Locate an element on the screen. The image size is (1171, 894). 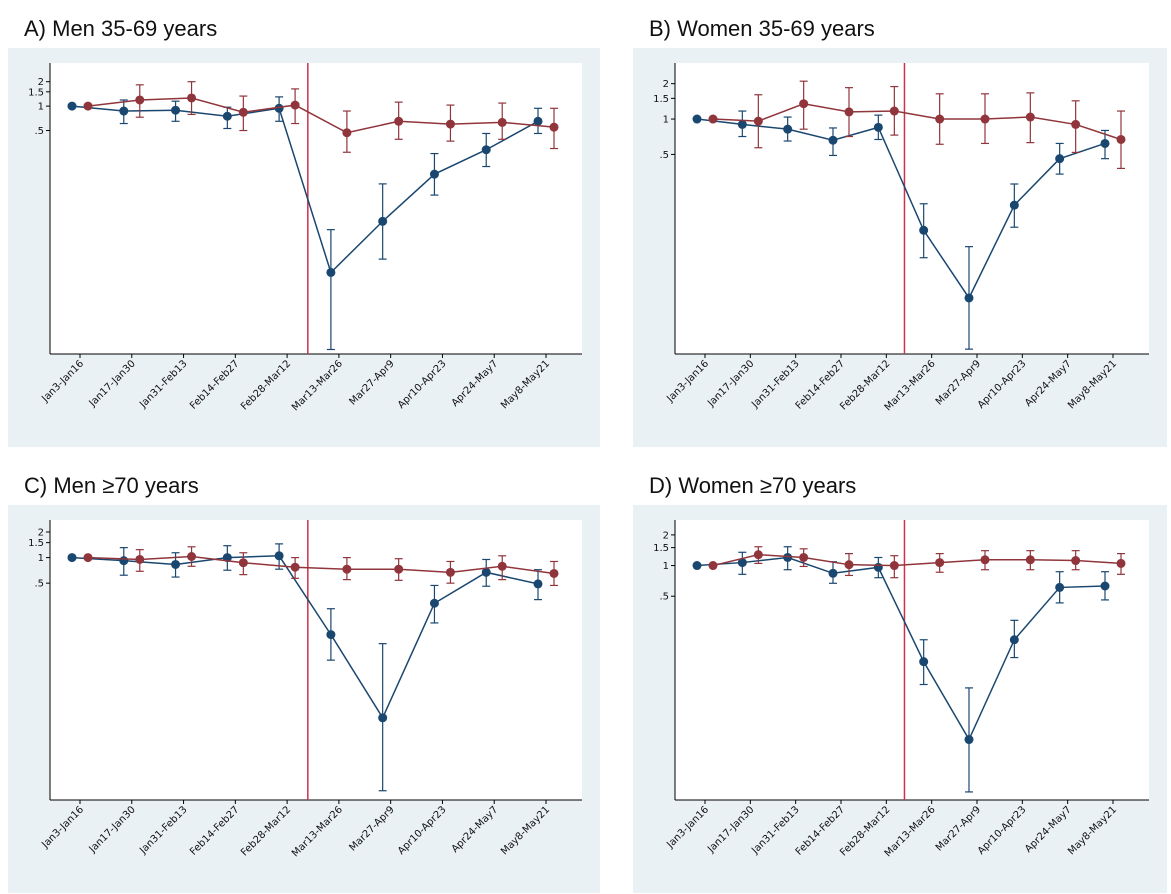
panel-title: A) Men 35-69 years is located at coordinates (120, 28).